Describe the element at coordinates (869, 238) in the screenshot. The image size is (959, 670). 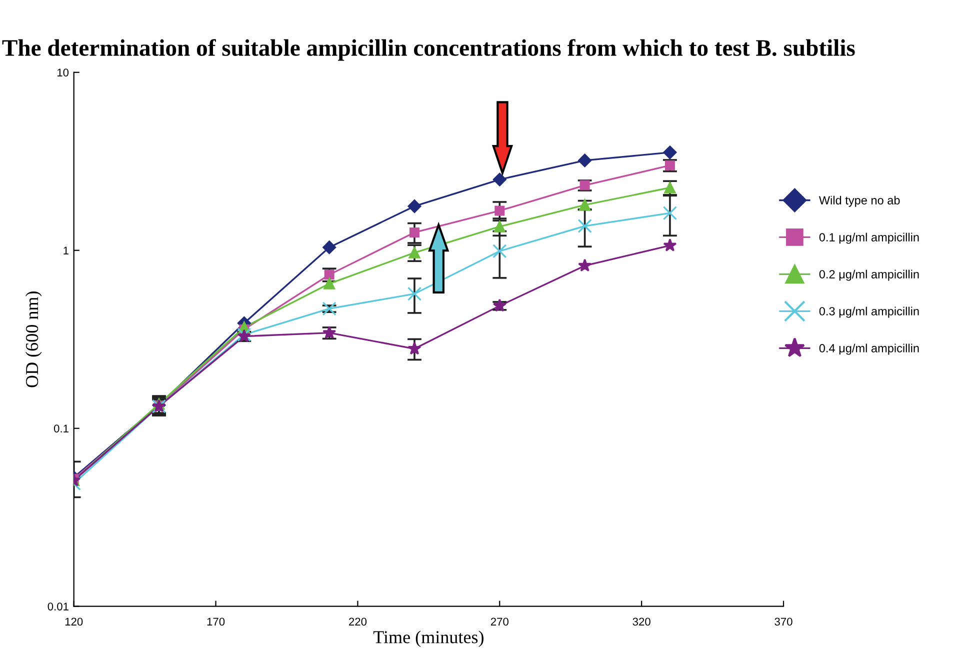
I see `legend-label: 0.1 μg/ml ampicillin` at that location.